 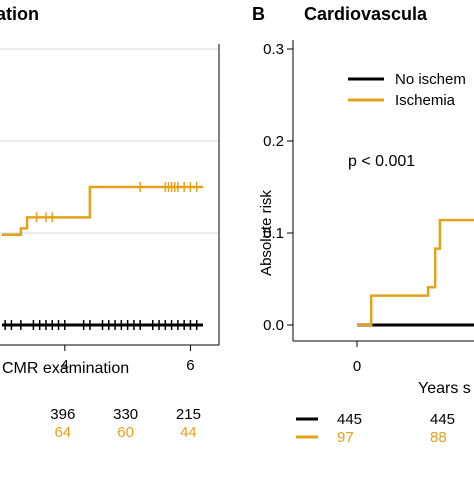 I want to click on risk-table-cell: 396, so click(x=62, y=414).